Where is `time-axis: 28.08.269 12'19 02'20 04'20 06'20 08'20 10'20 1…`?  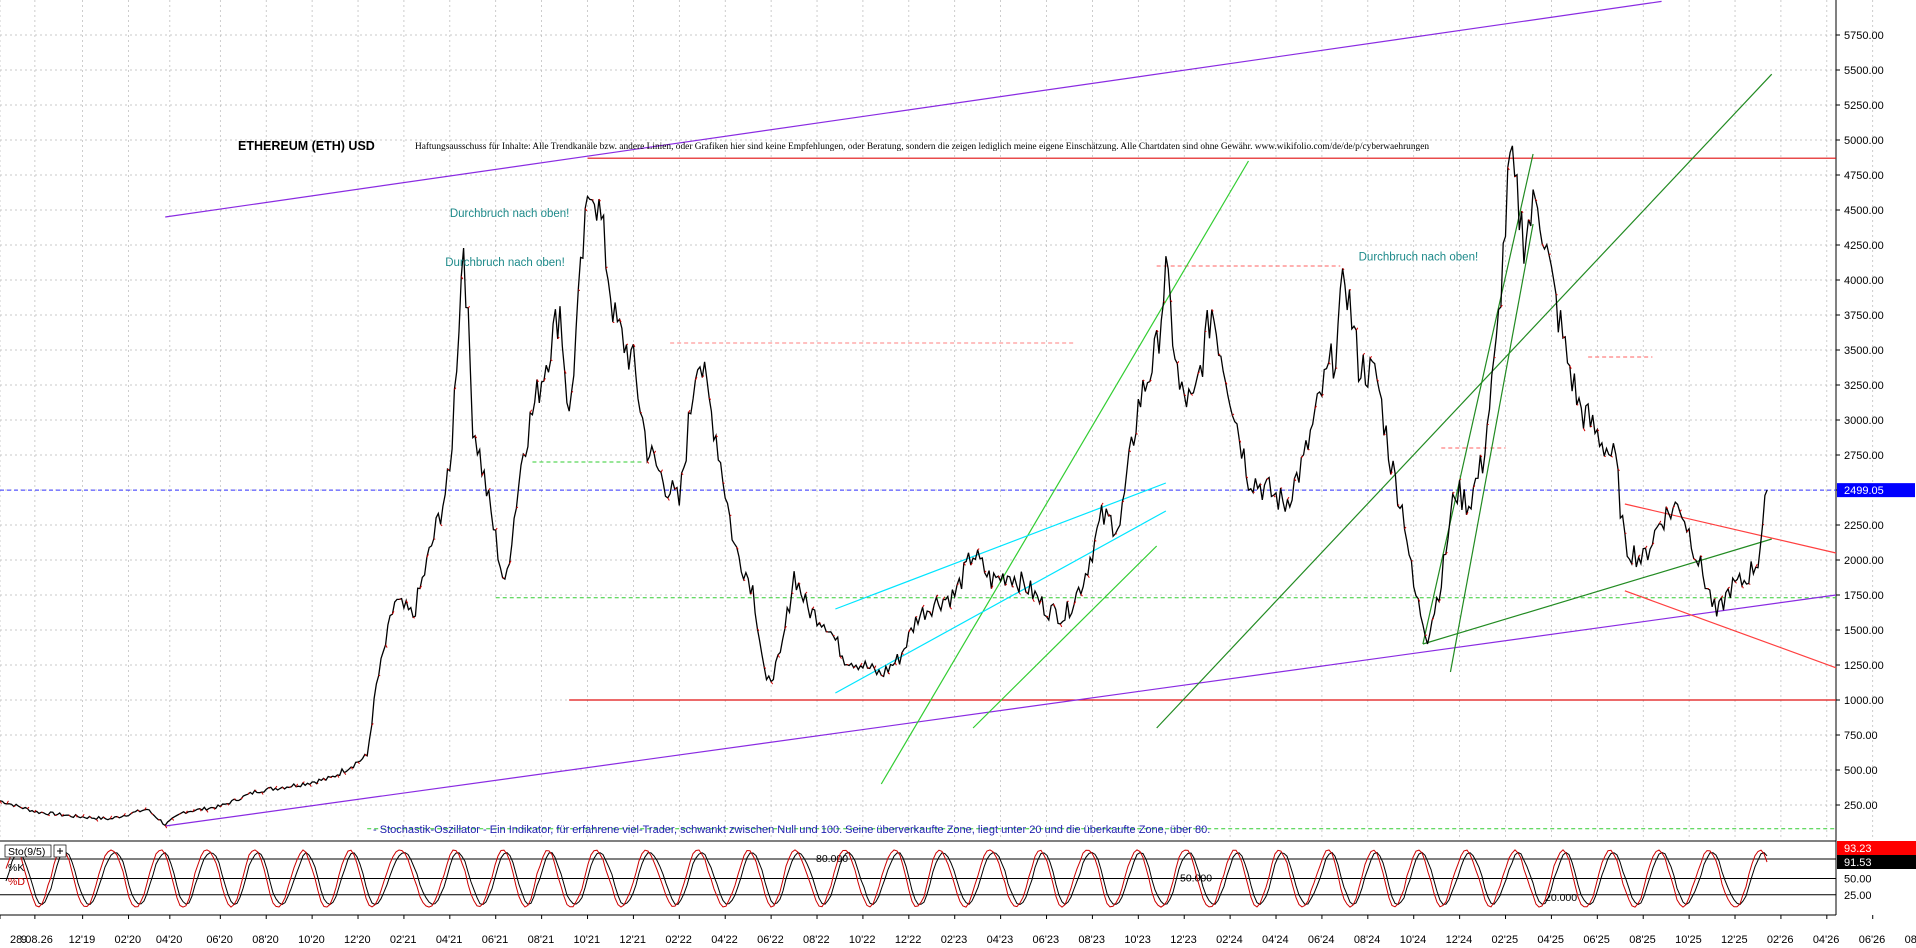
time-axis: 28.08.269 12'19 02'20 04'20 06'20 08'20 10'20 1… is located at coordinates (958, 930).